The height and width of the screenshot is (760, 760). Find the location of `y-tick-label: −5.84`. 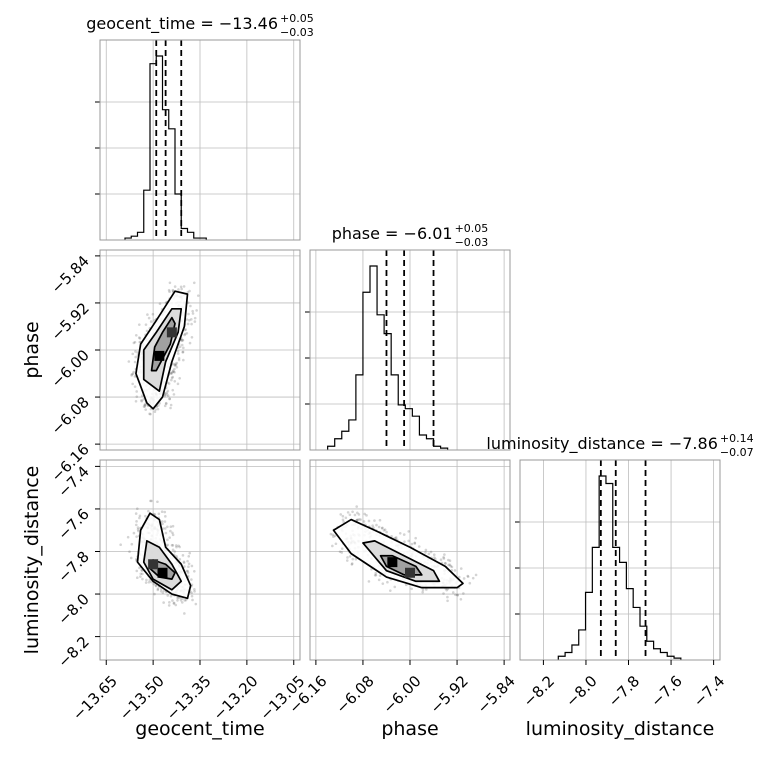

y-tick-label: −5.84 is located at coordinates (70, 274).